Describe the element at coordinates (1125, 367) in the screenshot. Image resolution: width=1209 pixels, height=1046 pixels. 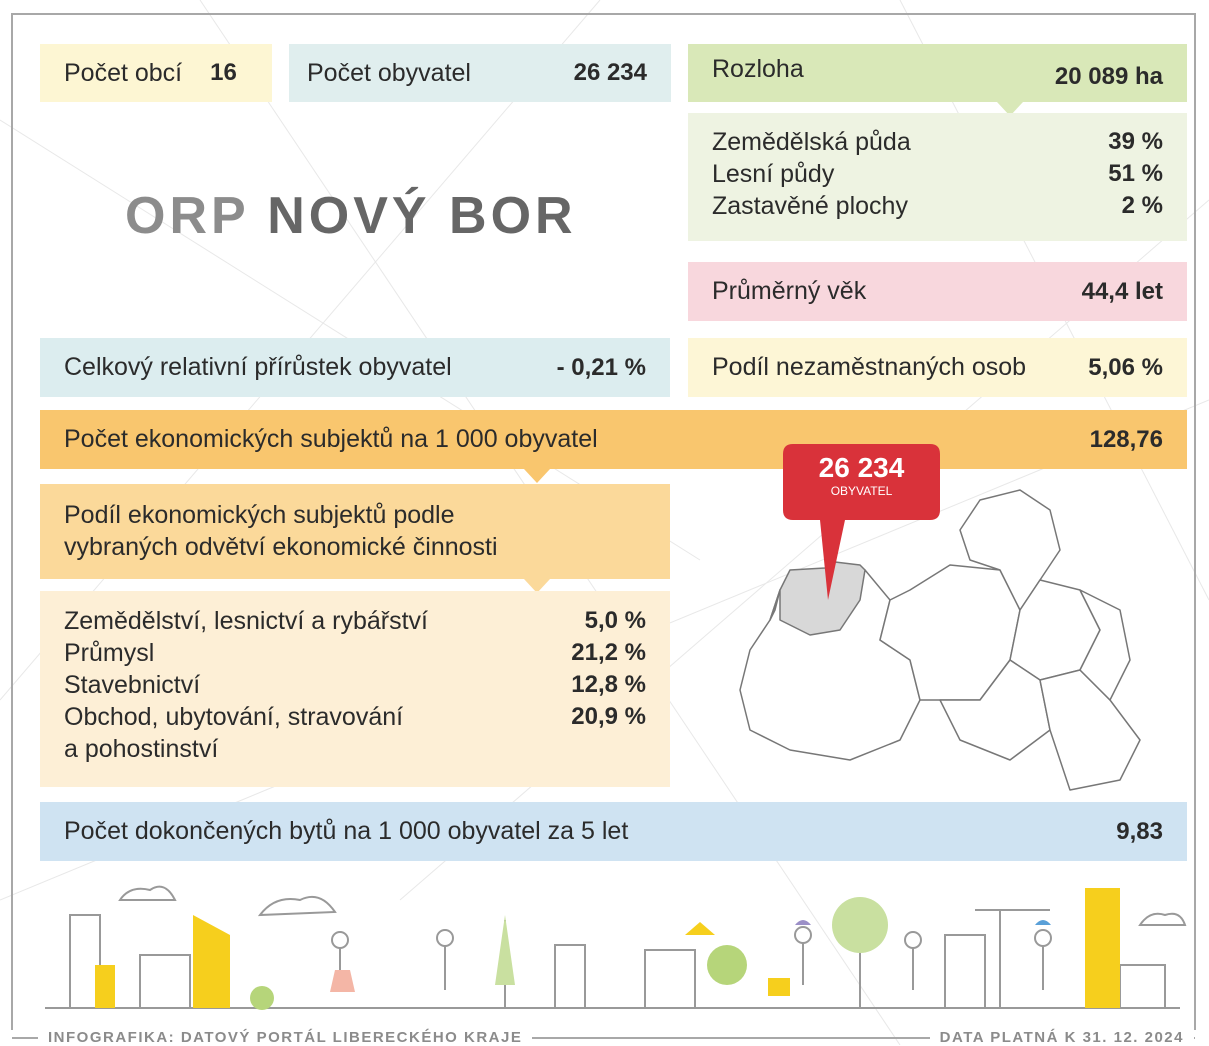
I see `value: 5,06 %` at that location.